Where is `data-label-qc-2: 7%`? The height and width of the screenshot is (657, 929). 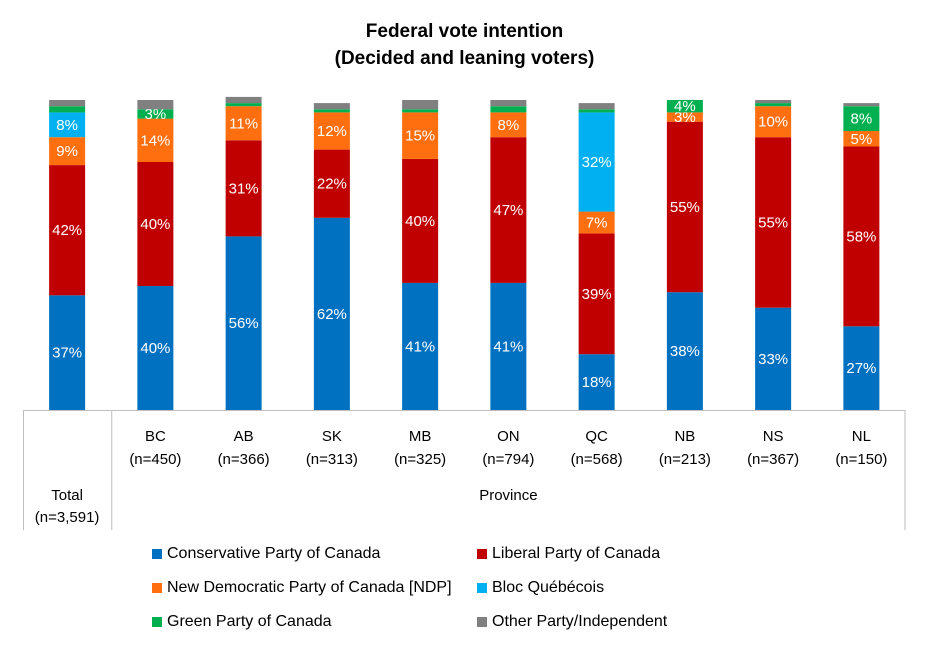
data-label-qc-2: 7% is located at coordinates (597, 222).